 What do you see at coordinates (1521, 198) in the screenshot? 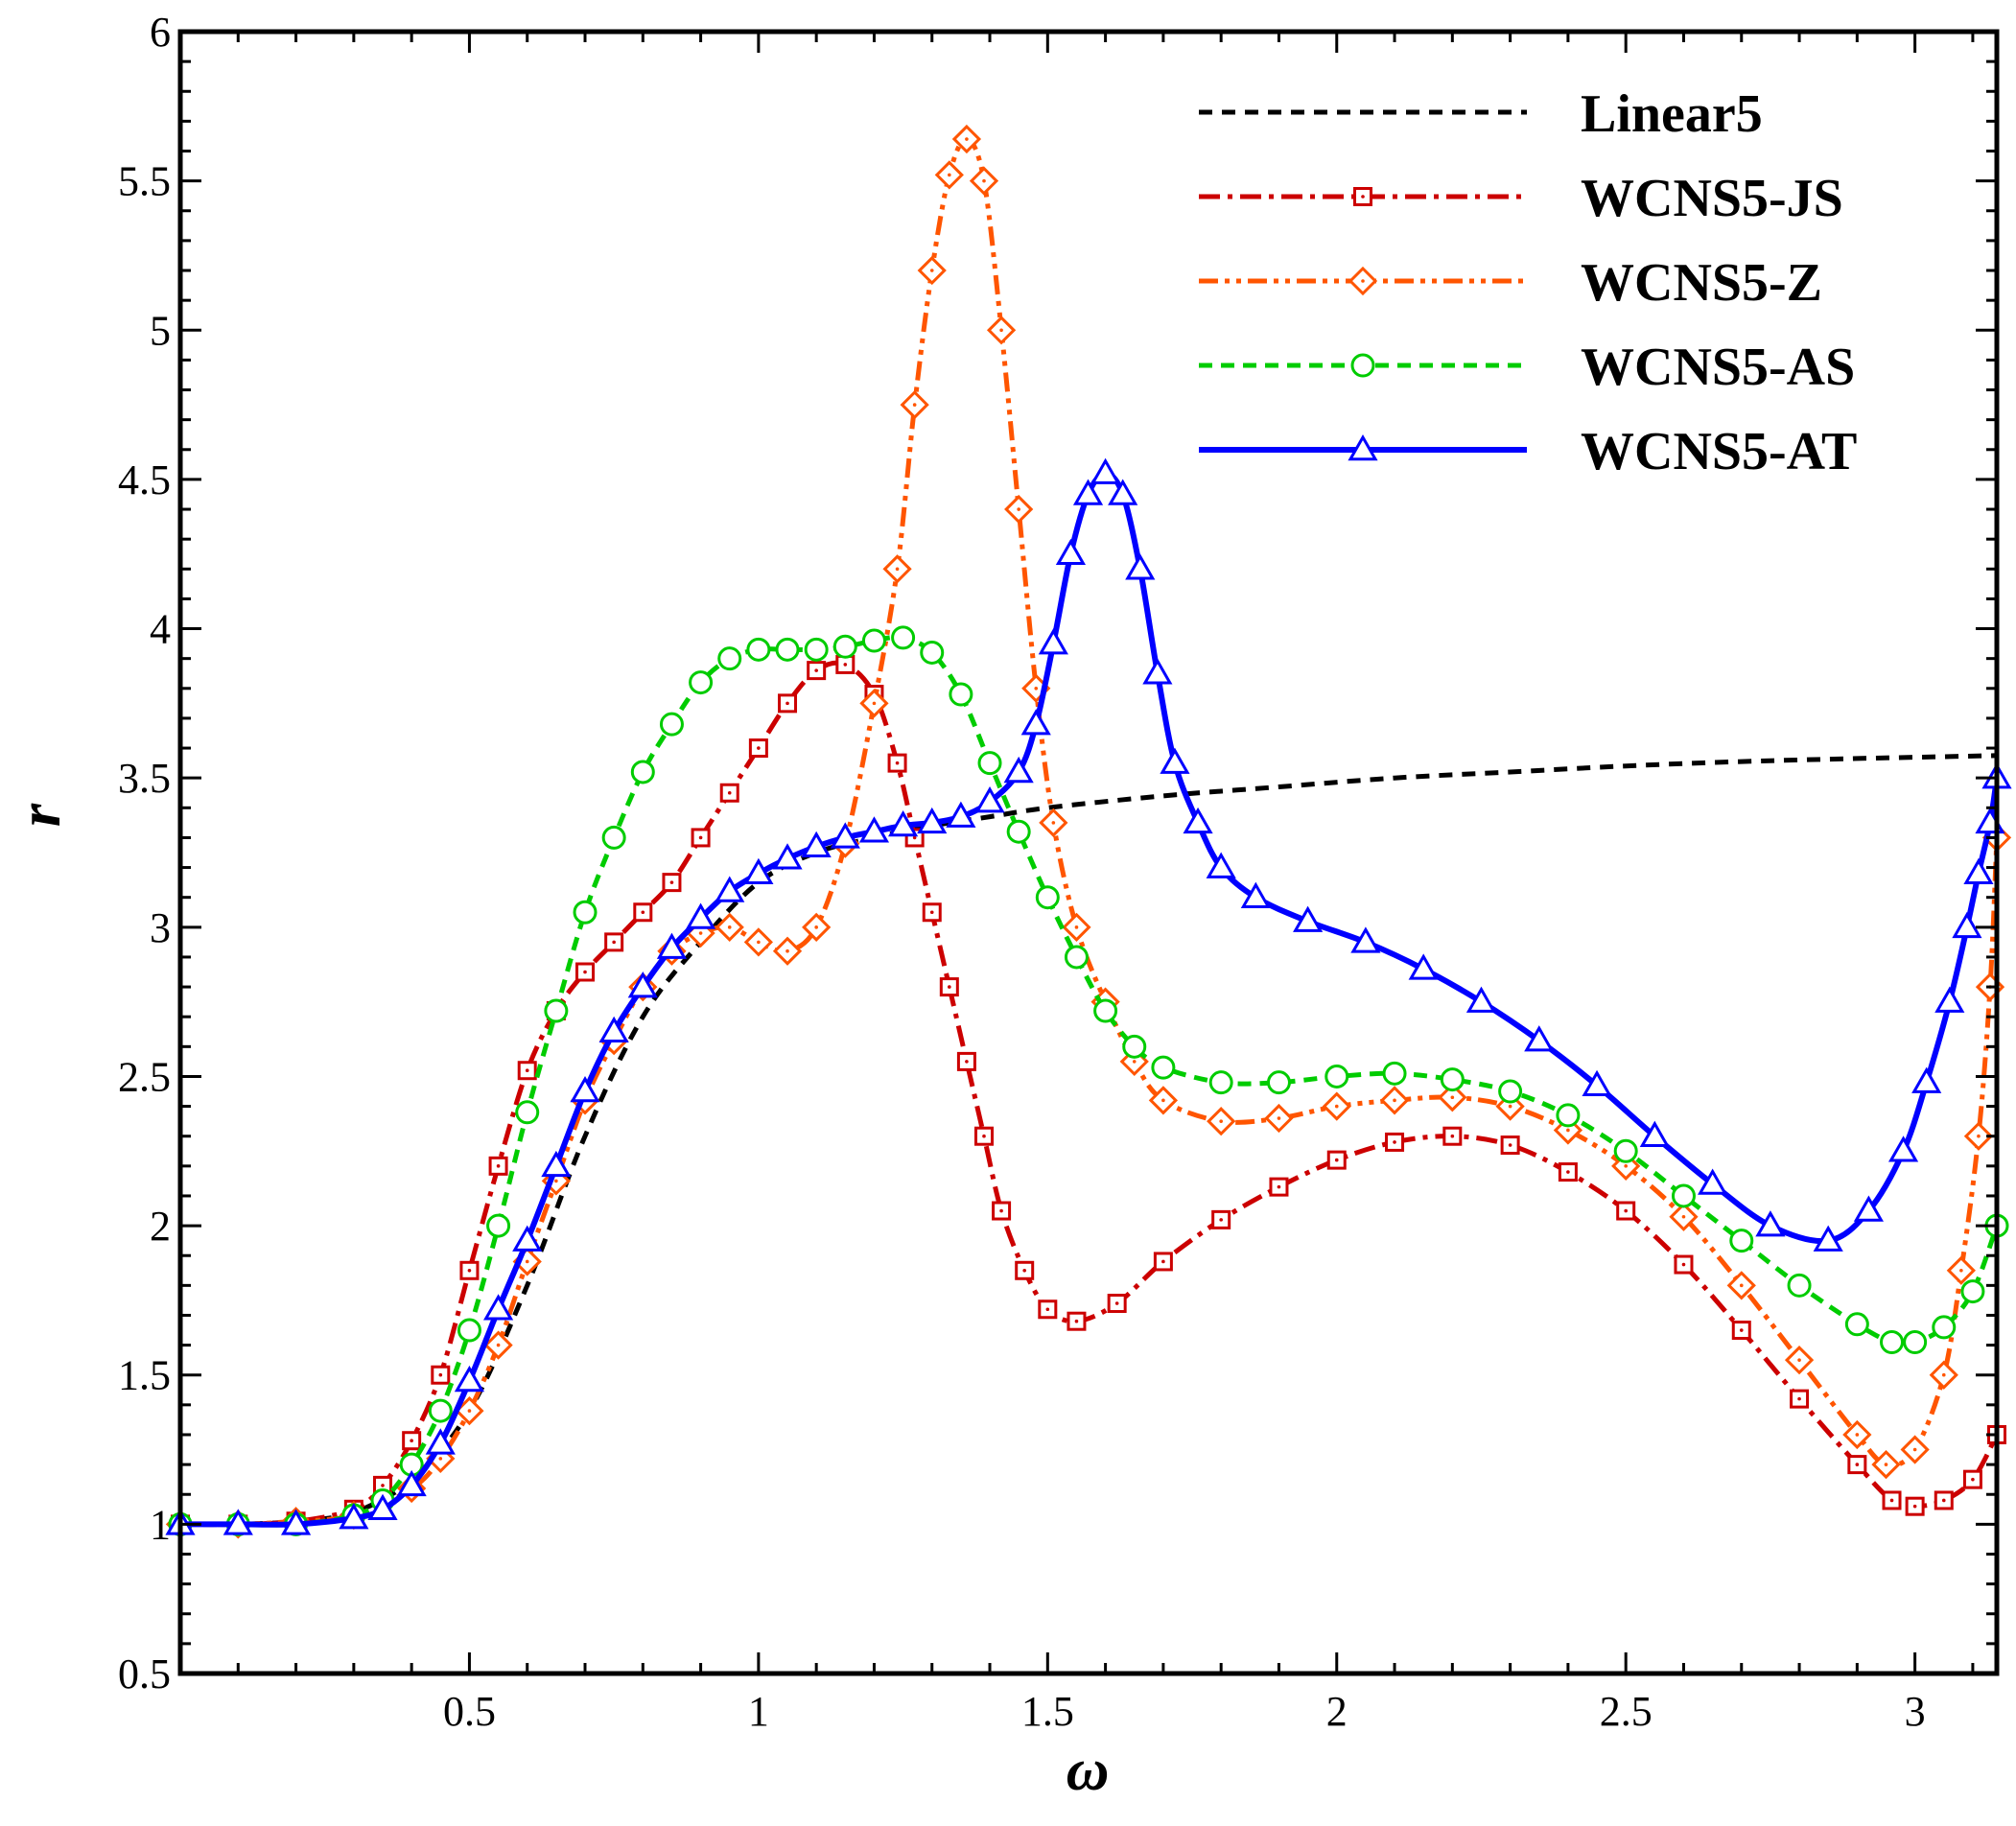
I see `legend-entry-wcns5-js: WCNS5-JS` at bounding box center [1521, 198].